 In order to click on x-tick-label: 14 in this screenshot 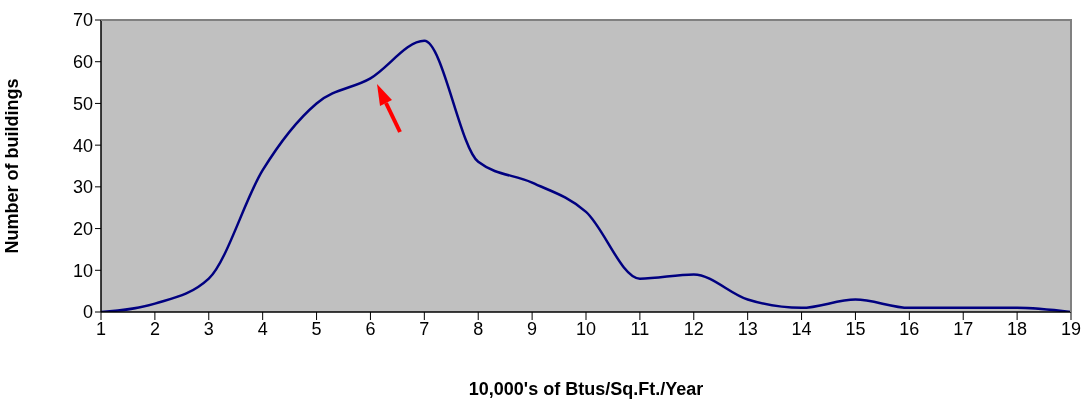, I will do `click(801, 328)`.